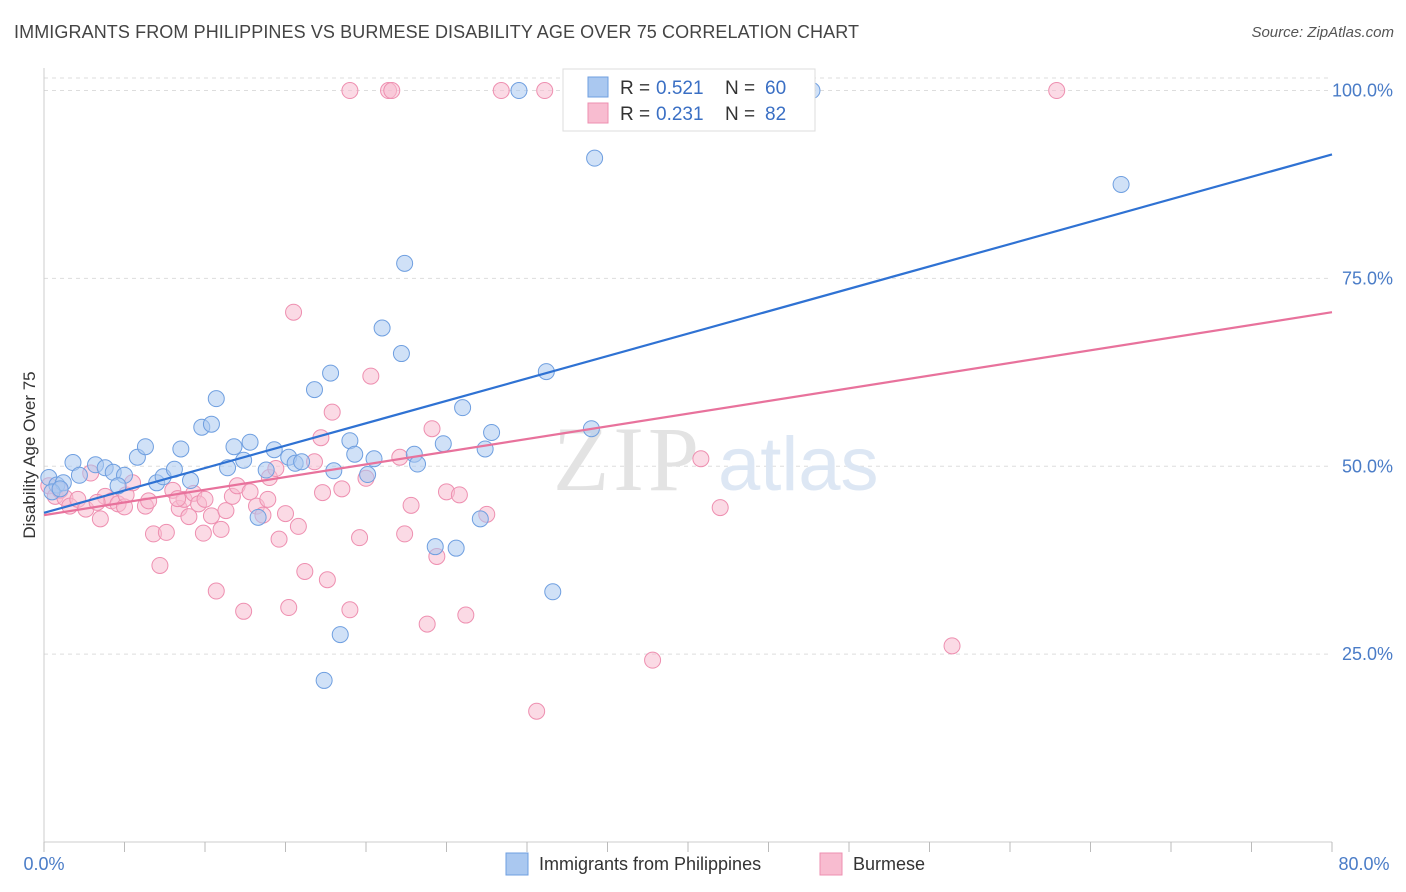 The image size is (1406, 892). What do you see at coordinates (29, 454) in the screenshot?
I see `y-axis-label: Disability Age Over 75` at bounding box center [29, 454].